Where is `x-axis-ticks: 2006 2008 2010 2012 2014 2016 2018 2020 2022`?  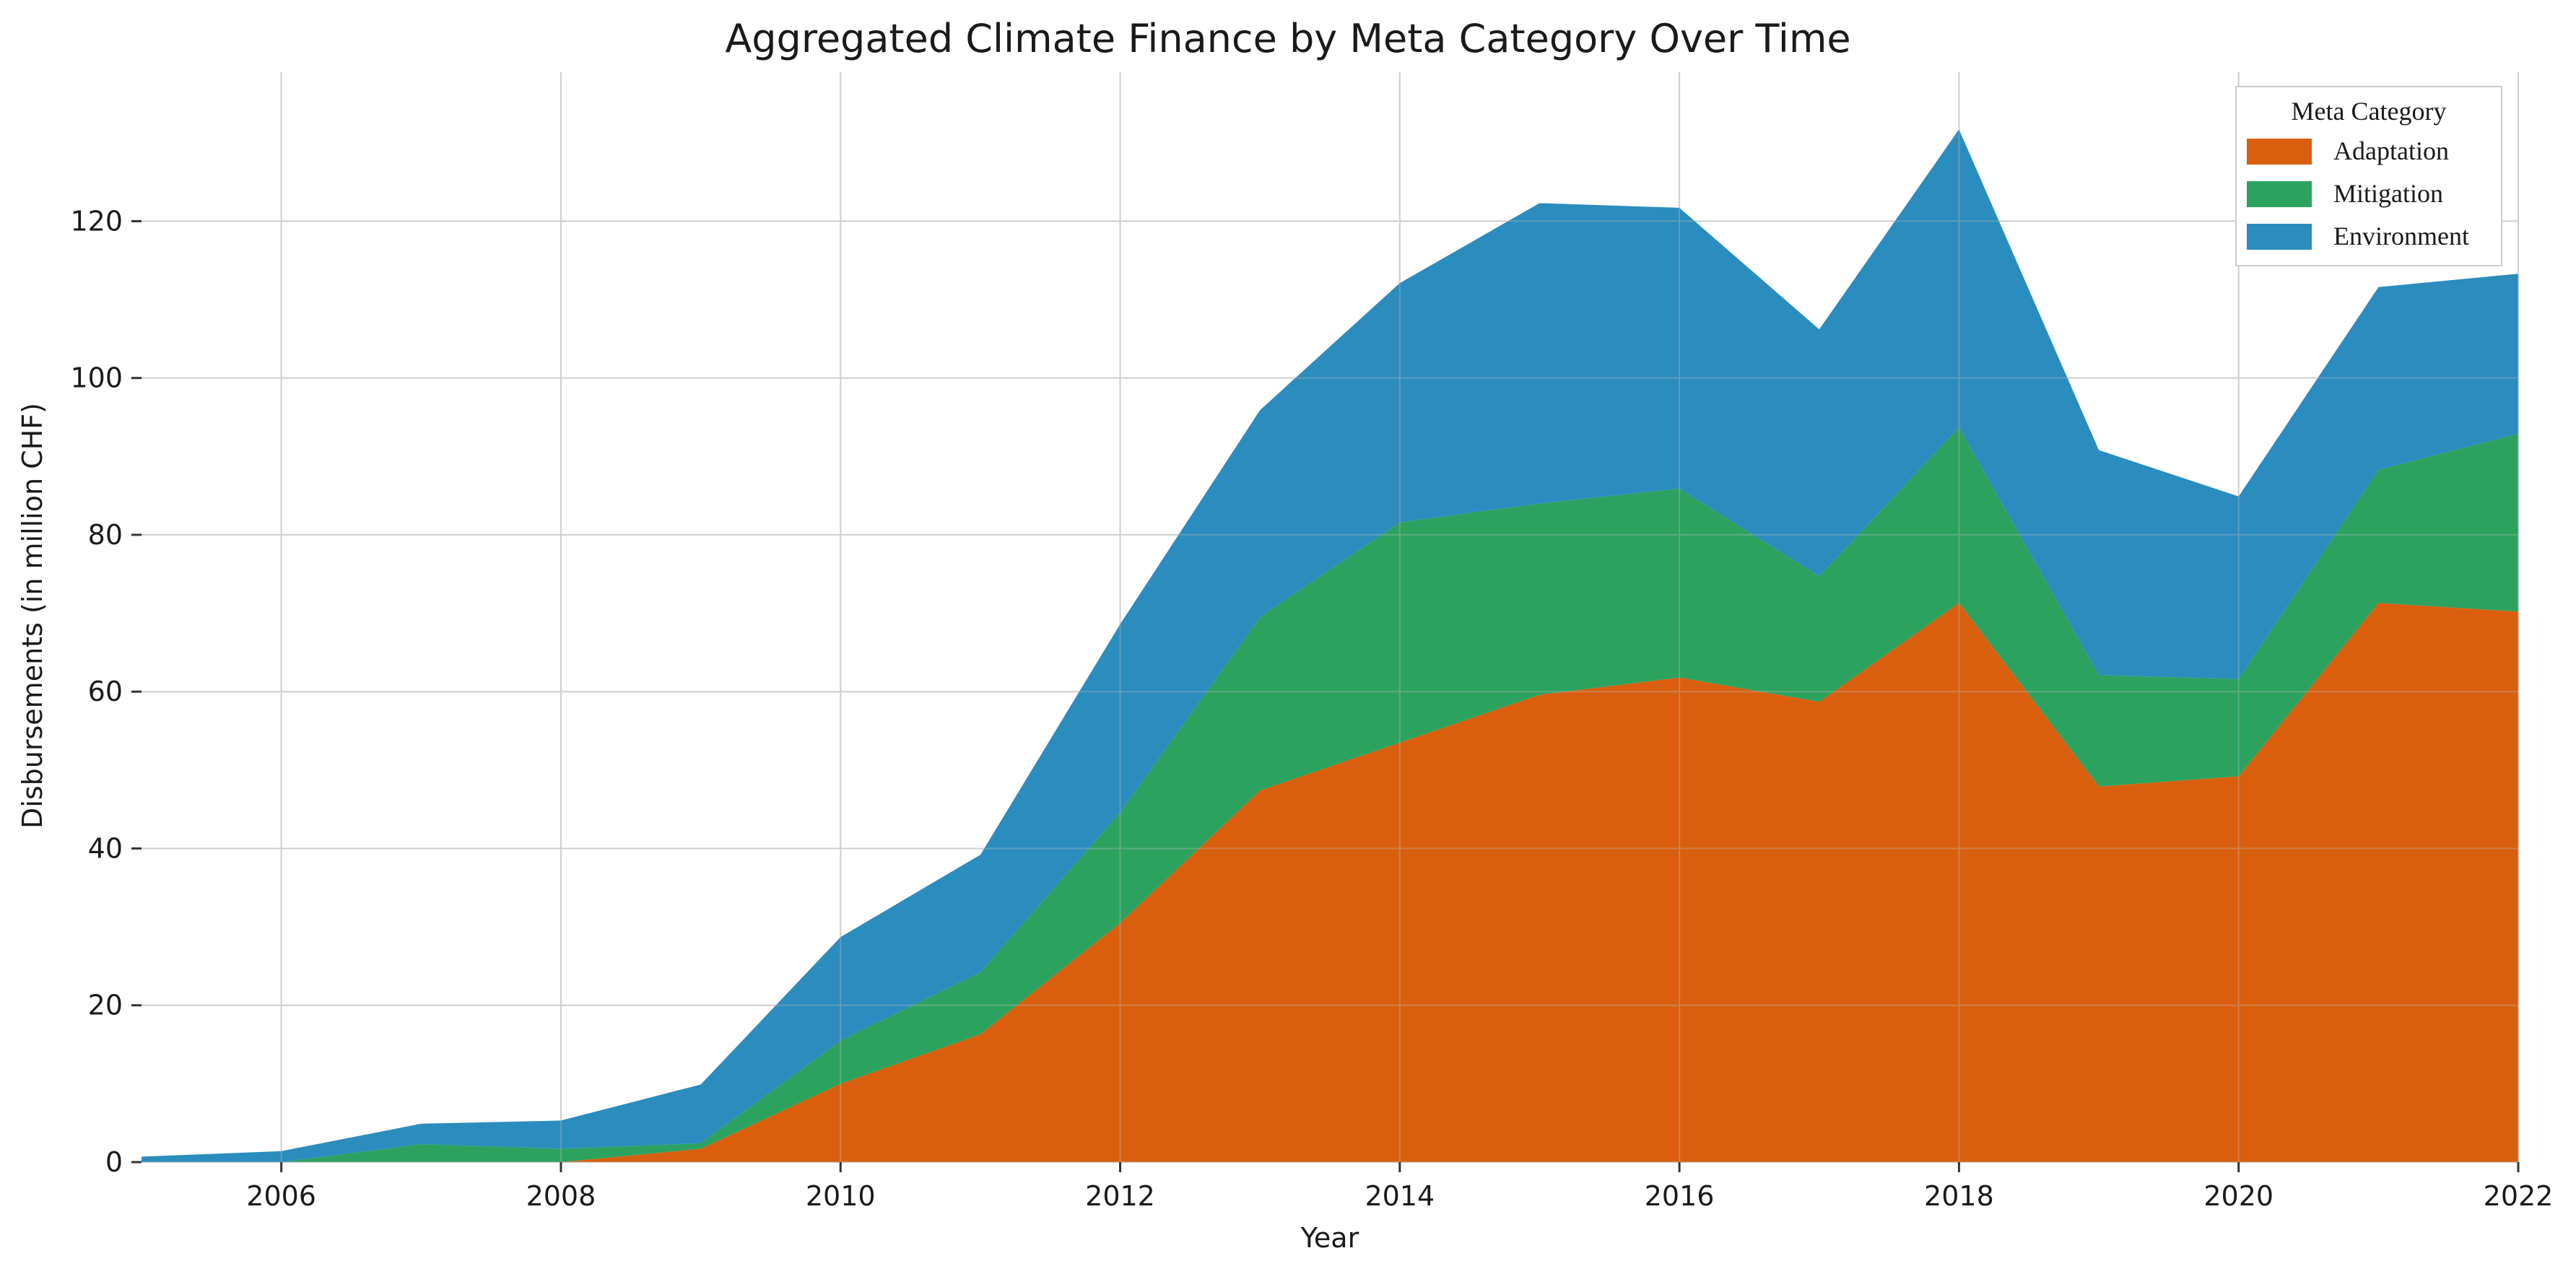 x-axis-ticks: 2006 2008 2010 2012 2014 2016 2018 2020 2022 is located at coordinates (1399, 1187).